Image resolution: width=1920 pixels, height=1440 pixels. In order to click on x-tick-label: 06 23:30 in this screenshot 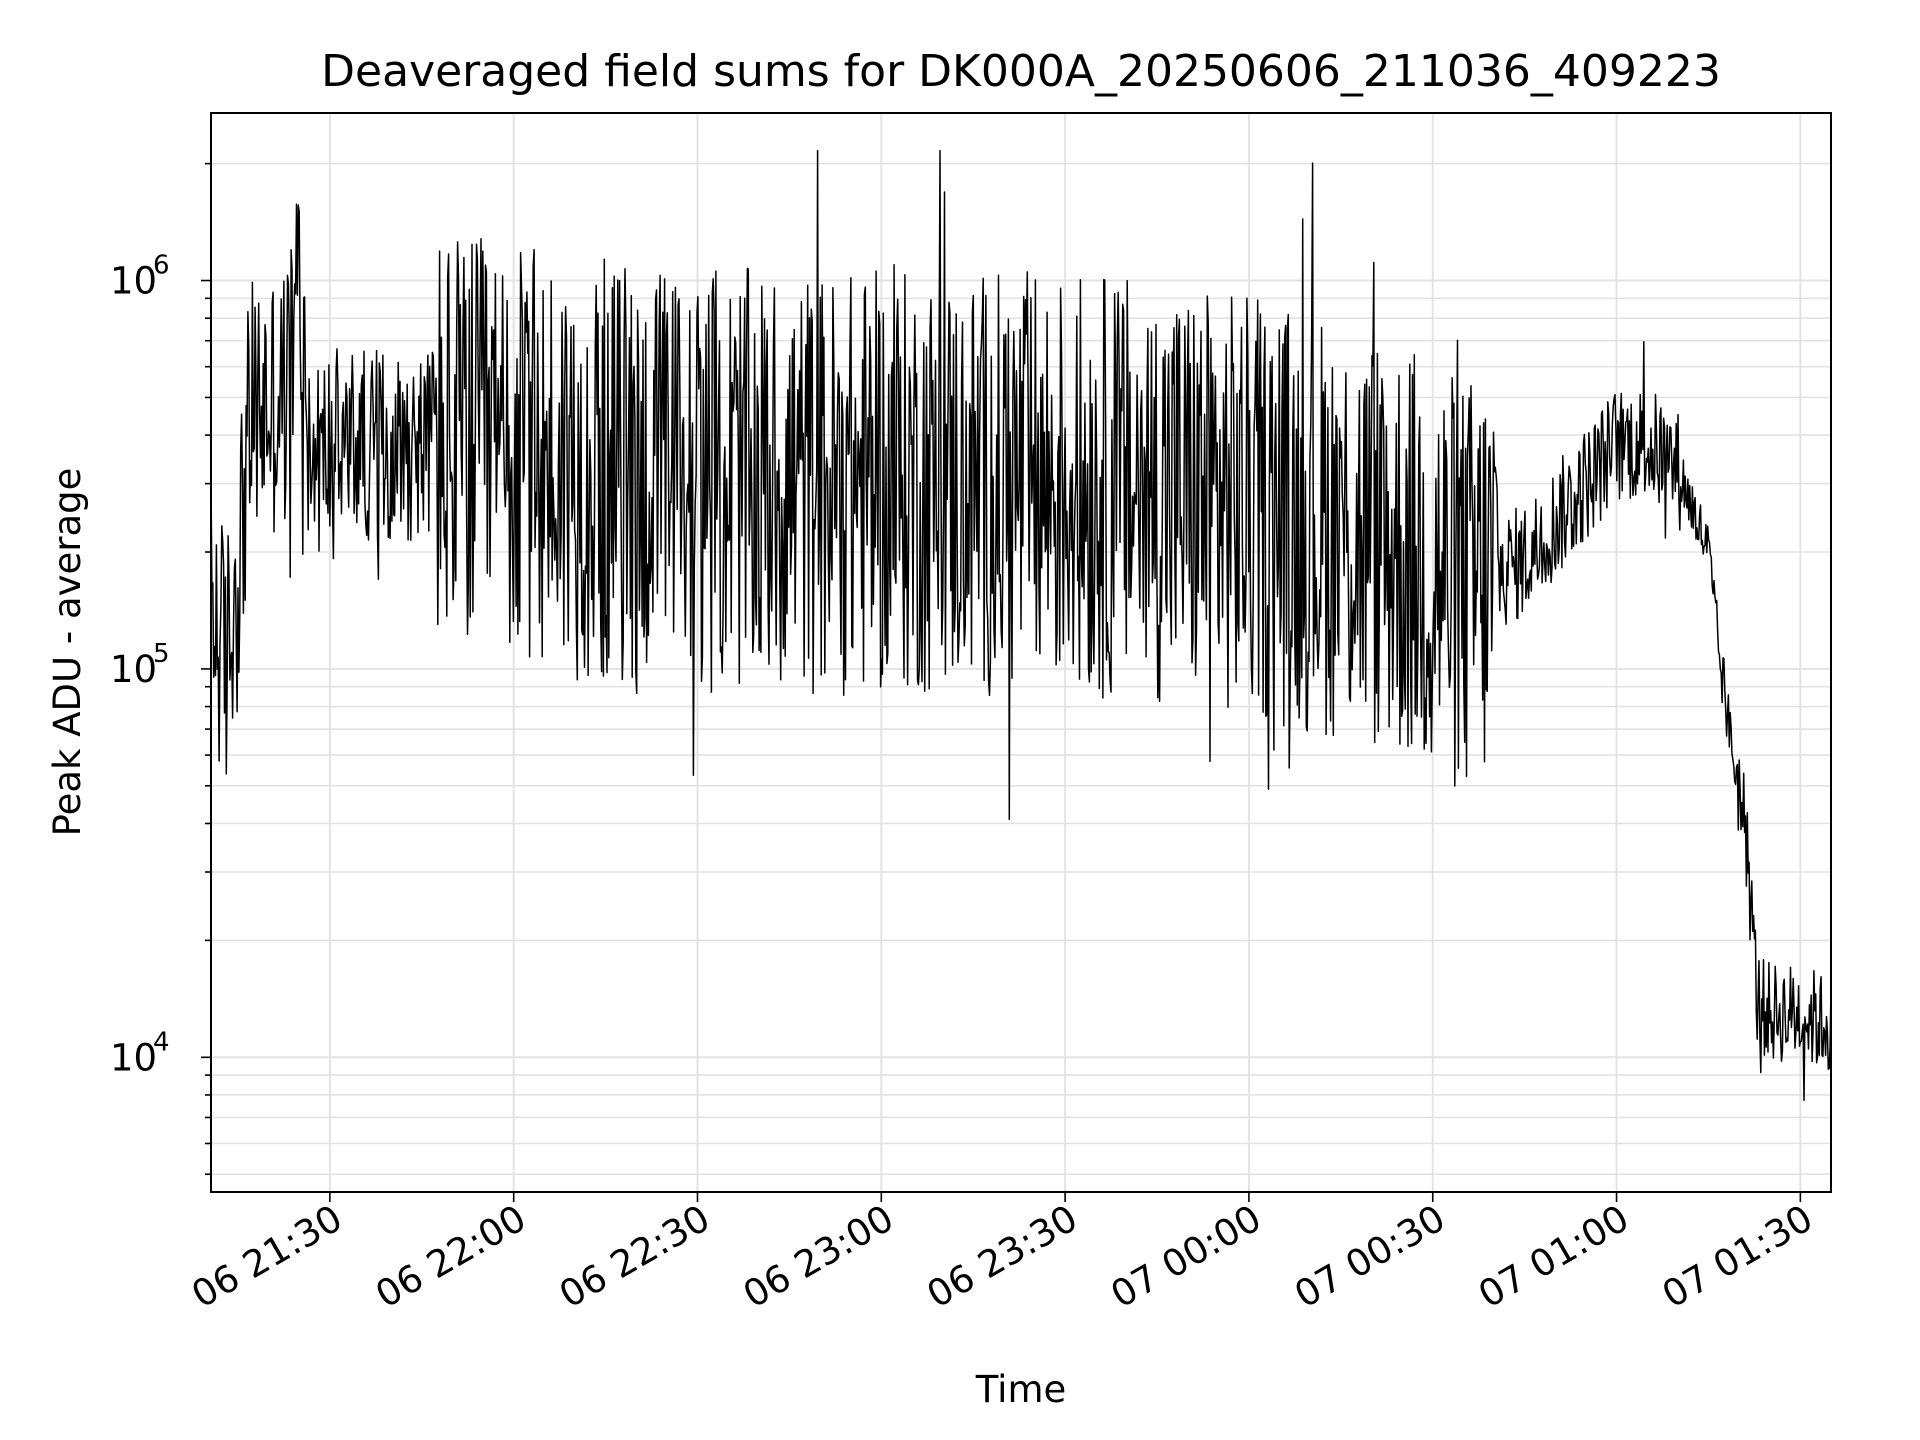, I will do `click(1002, 1257)`.